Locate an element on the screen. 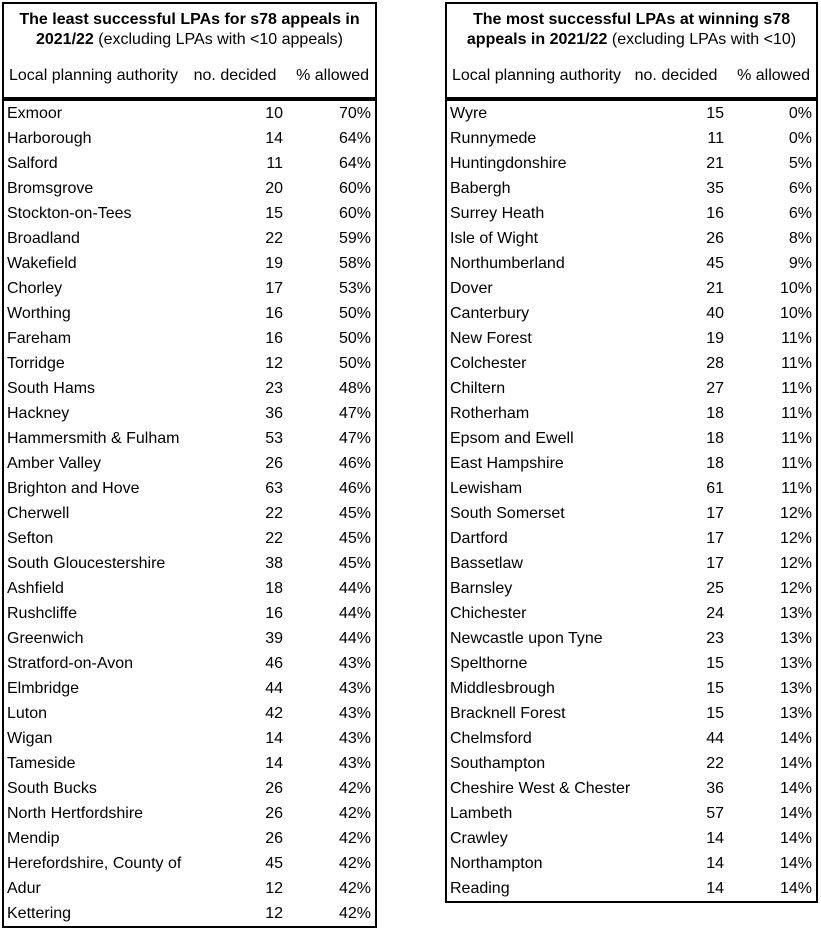 The width and height of the screenshot is (821, 932). cell-authority: Wyre is located at coordinates (469, 113).